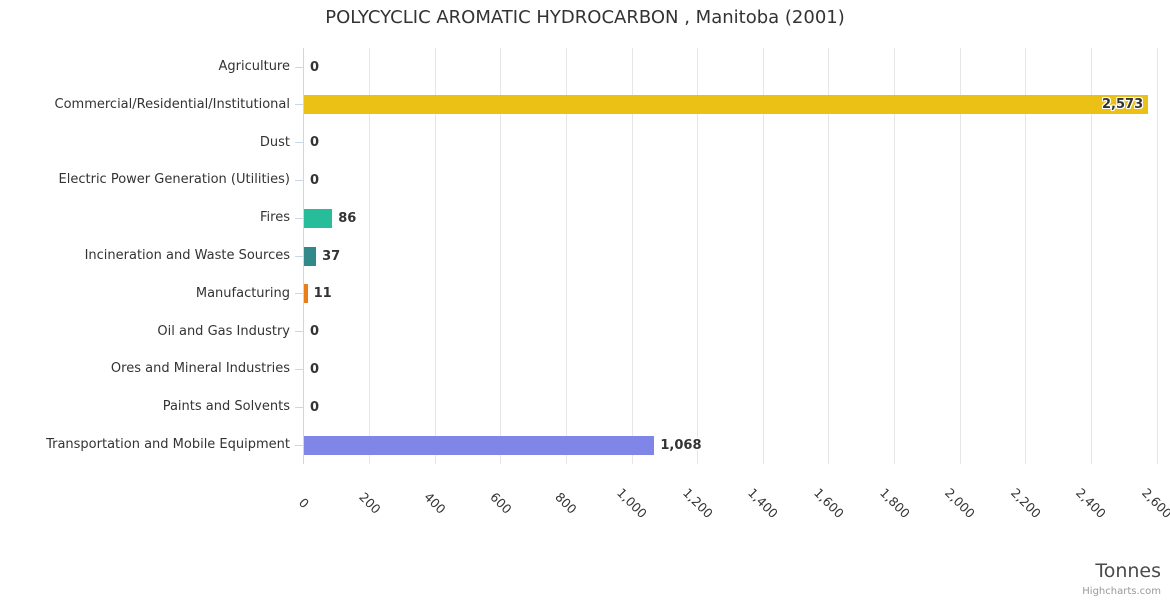  I want to click on bar-value-label: 37, so click(331, 256).